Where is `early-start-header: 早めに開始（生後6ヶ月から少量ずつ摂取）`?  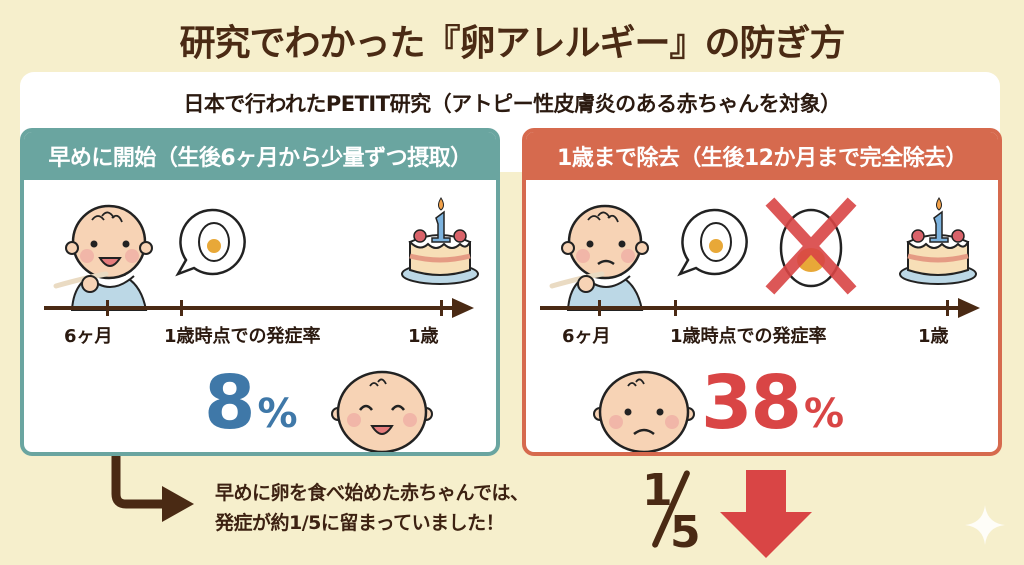
early-start-header: 早めに開始（生後6ヶ月から少量ずつ摂取） is located at coordinates (260, 156).